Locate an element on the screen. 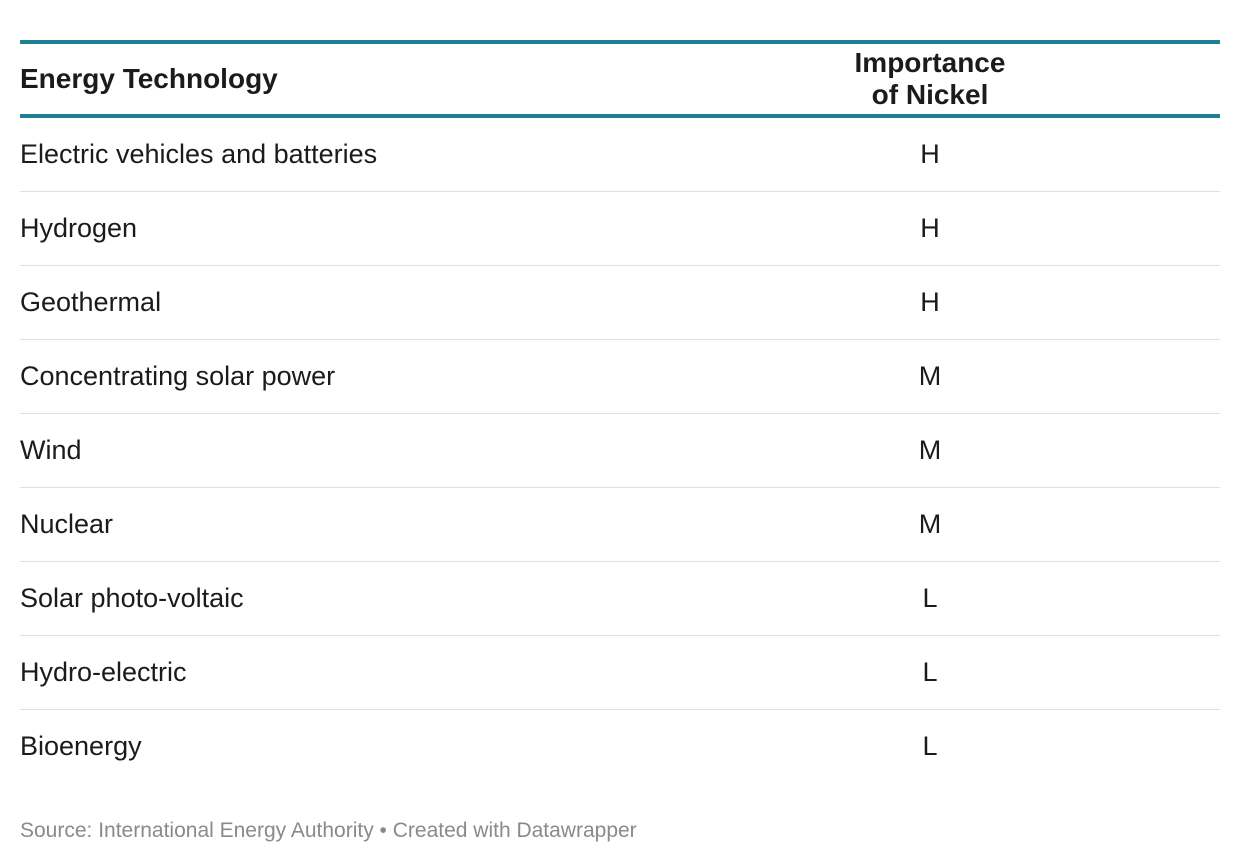 The image size is (1240, 866). cell-technology: Hydrogen is located at coordinates (79, 228).